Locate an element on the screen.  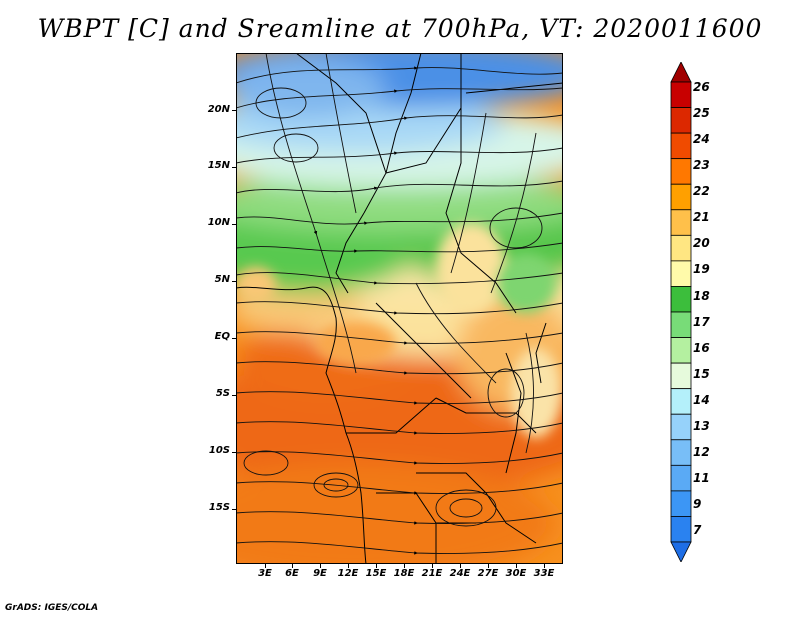
lon-label: 18E is located at coordinates (404, 573).